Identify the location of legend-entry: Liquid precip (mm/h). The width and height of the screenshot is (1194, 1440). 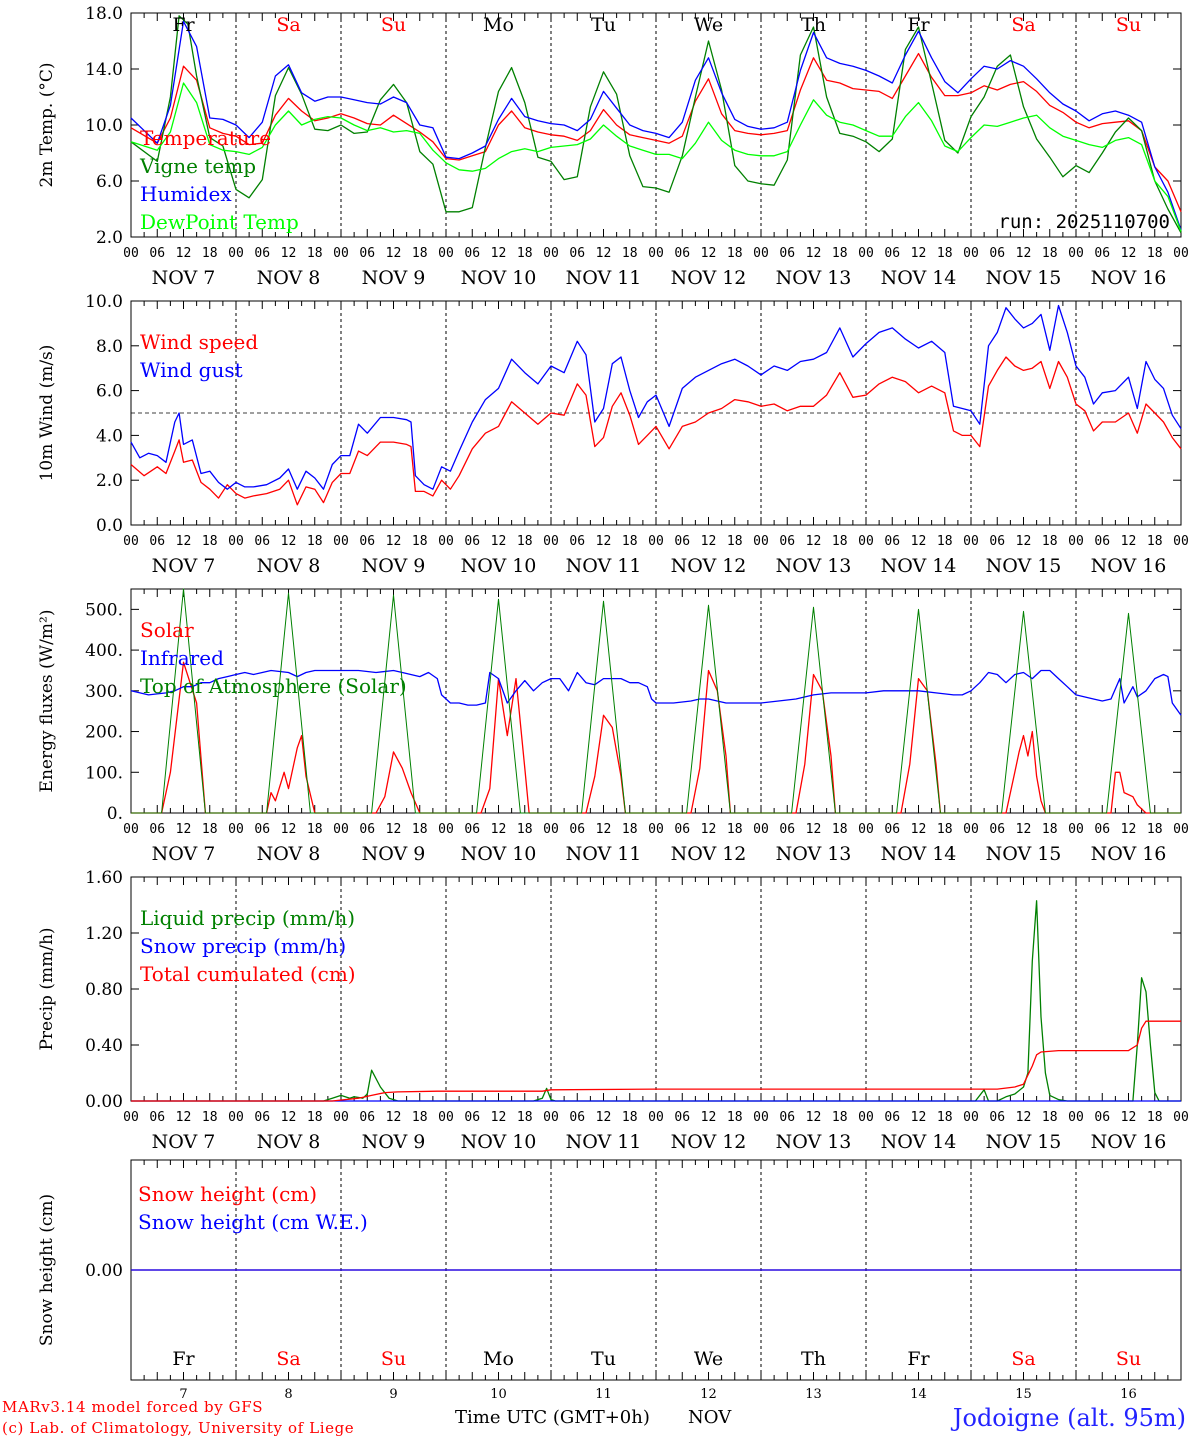
(247, 918).